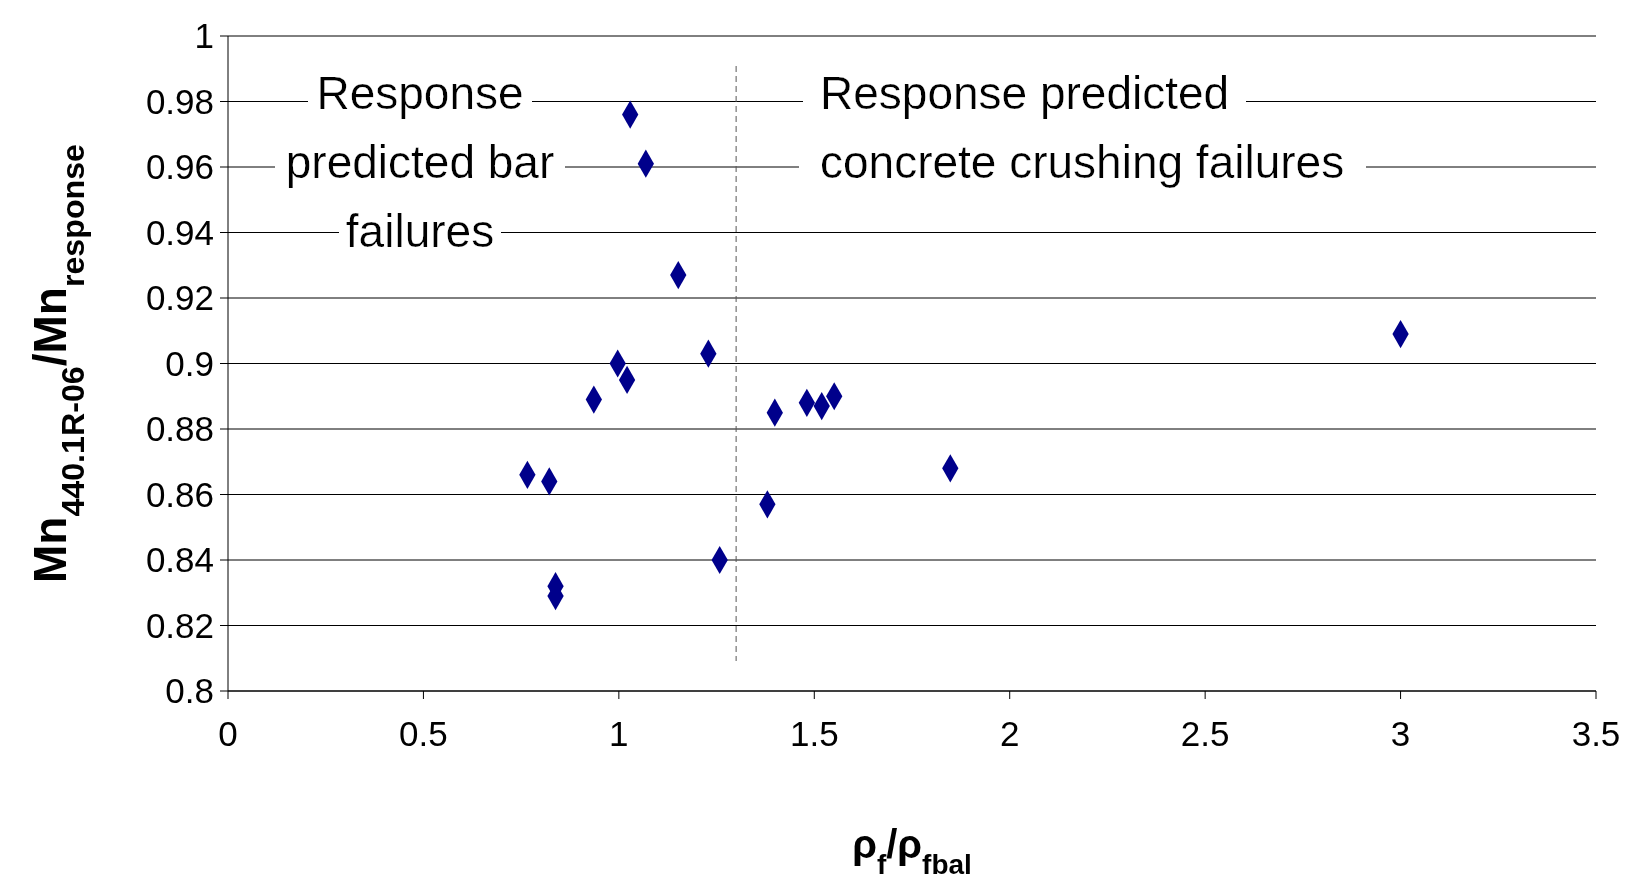 This screenshot has width=1630, height=875. What do you see at coordinates (423, 733) in the screenshot?
I see `x-tick-label: 0.5` at bounding box center [423, 733].